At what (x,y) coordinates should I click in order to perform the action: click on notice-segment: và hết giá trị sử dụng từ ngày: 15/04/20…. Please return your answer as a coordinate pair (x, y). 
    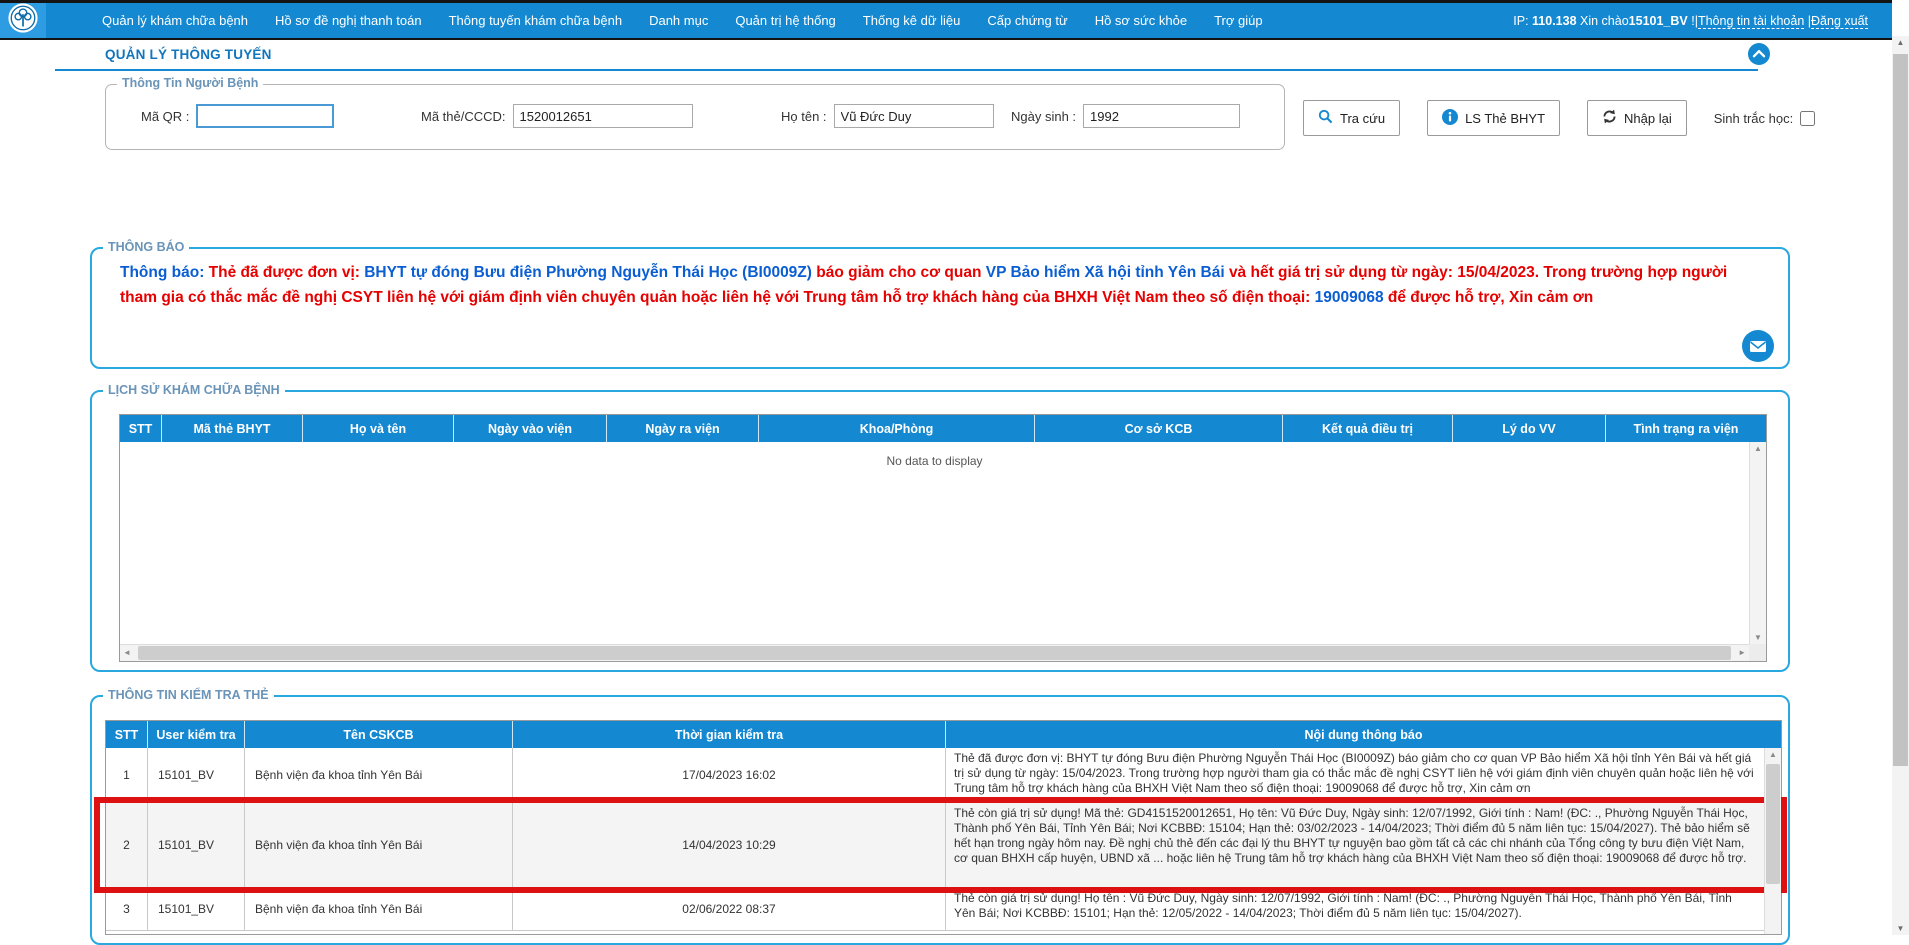
    Looking at the image, I should click on (924, 285).